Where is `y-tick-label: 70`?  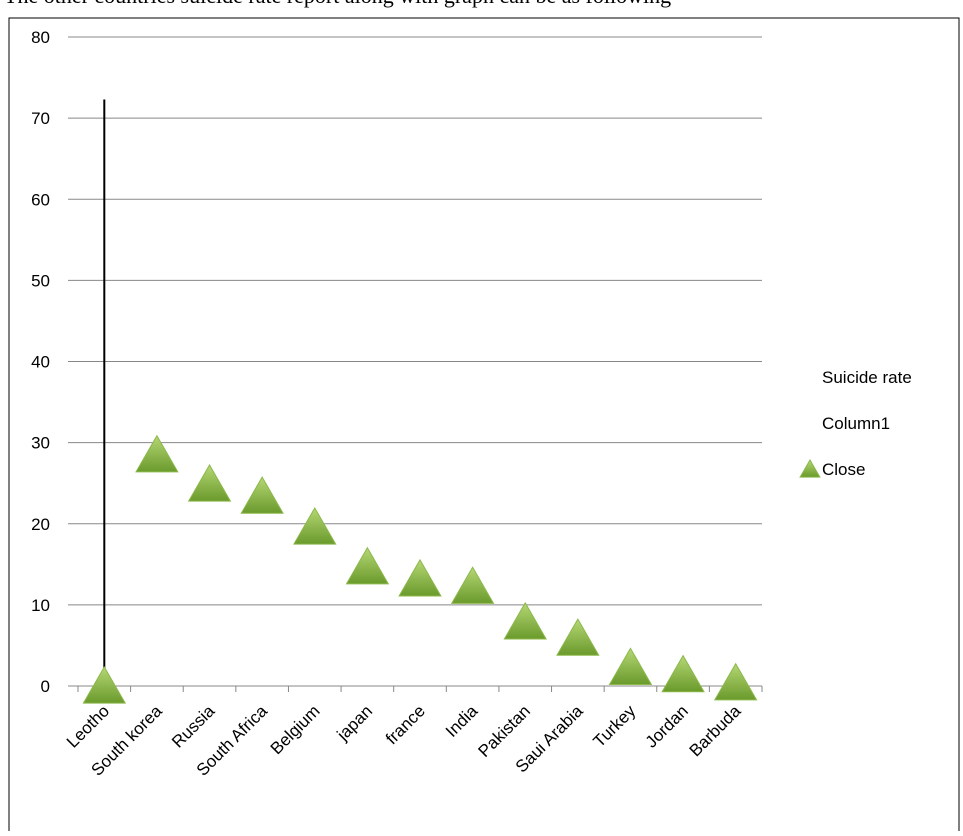 y-tick-label: 70 is located at coordinates (40, 118).